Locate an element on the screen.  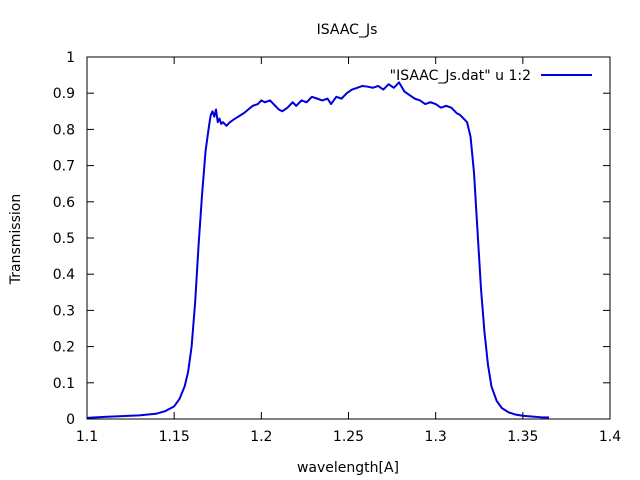
y-tick-label: 0.3 is located at coordinates (64, 311).